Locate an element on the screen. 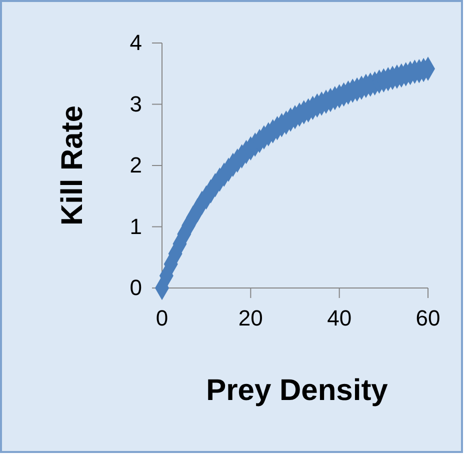 The height and width of the screenshot is (454, 464). y-tick-label: 1 is located at coordinates (136, 226).